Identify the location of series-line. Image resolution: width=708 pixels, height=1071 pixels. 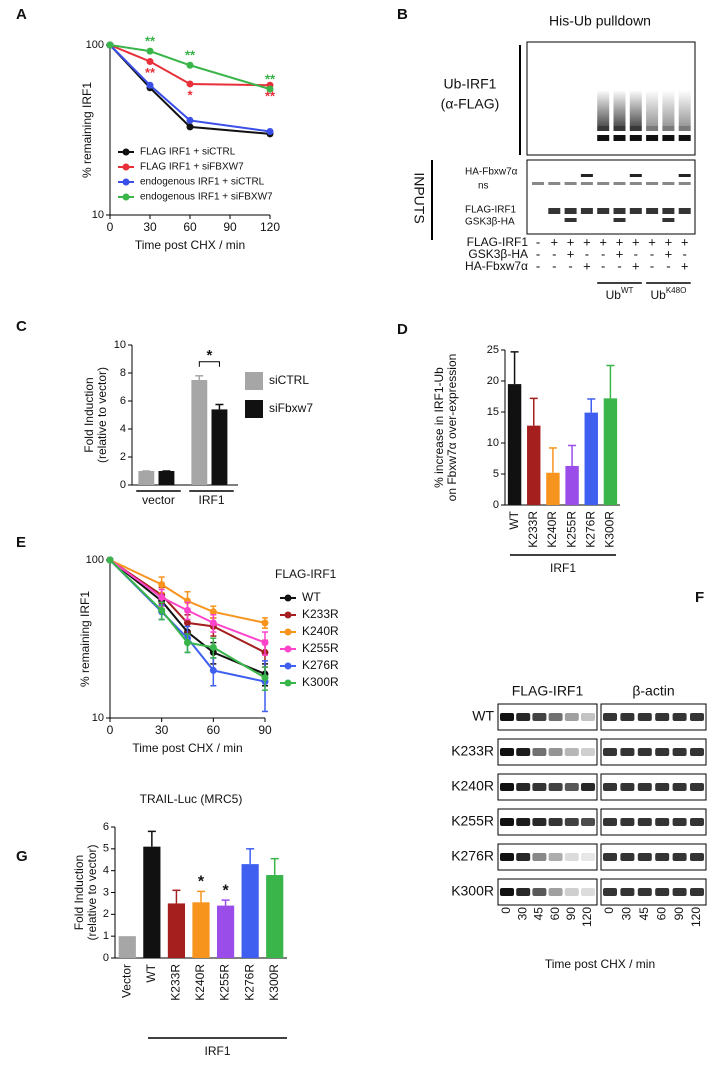
(190, 88).